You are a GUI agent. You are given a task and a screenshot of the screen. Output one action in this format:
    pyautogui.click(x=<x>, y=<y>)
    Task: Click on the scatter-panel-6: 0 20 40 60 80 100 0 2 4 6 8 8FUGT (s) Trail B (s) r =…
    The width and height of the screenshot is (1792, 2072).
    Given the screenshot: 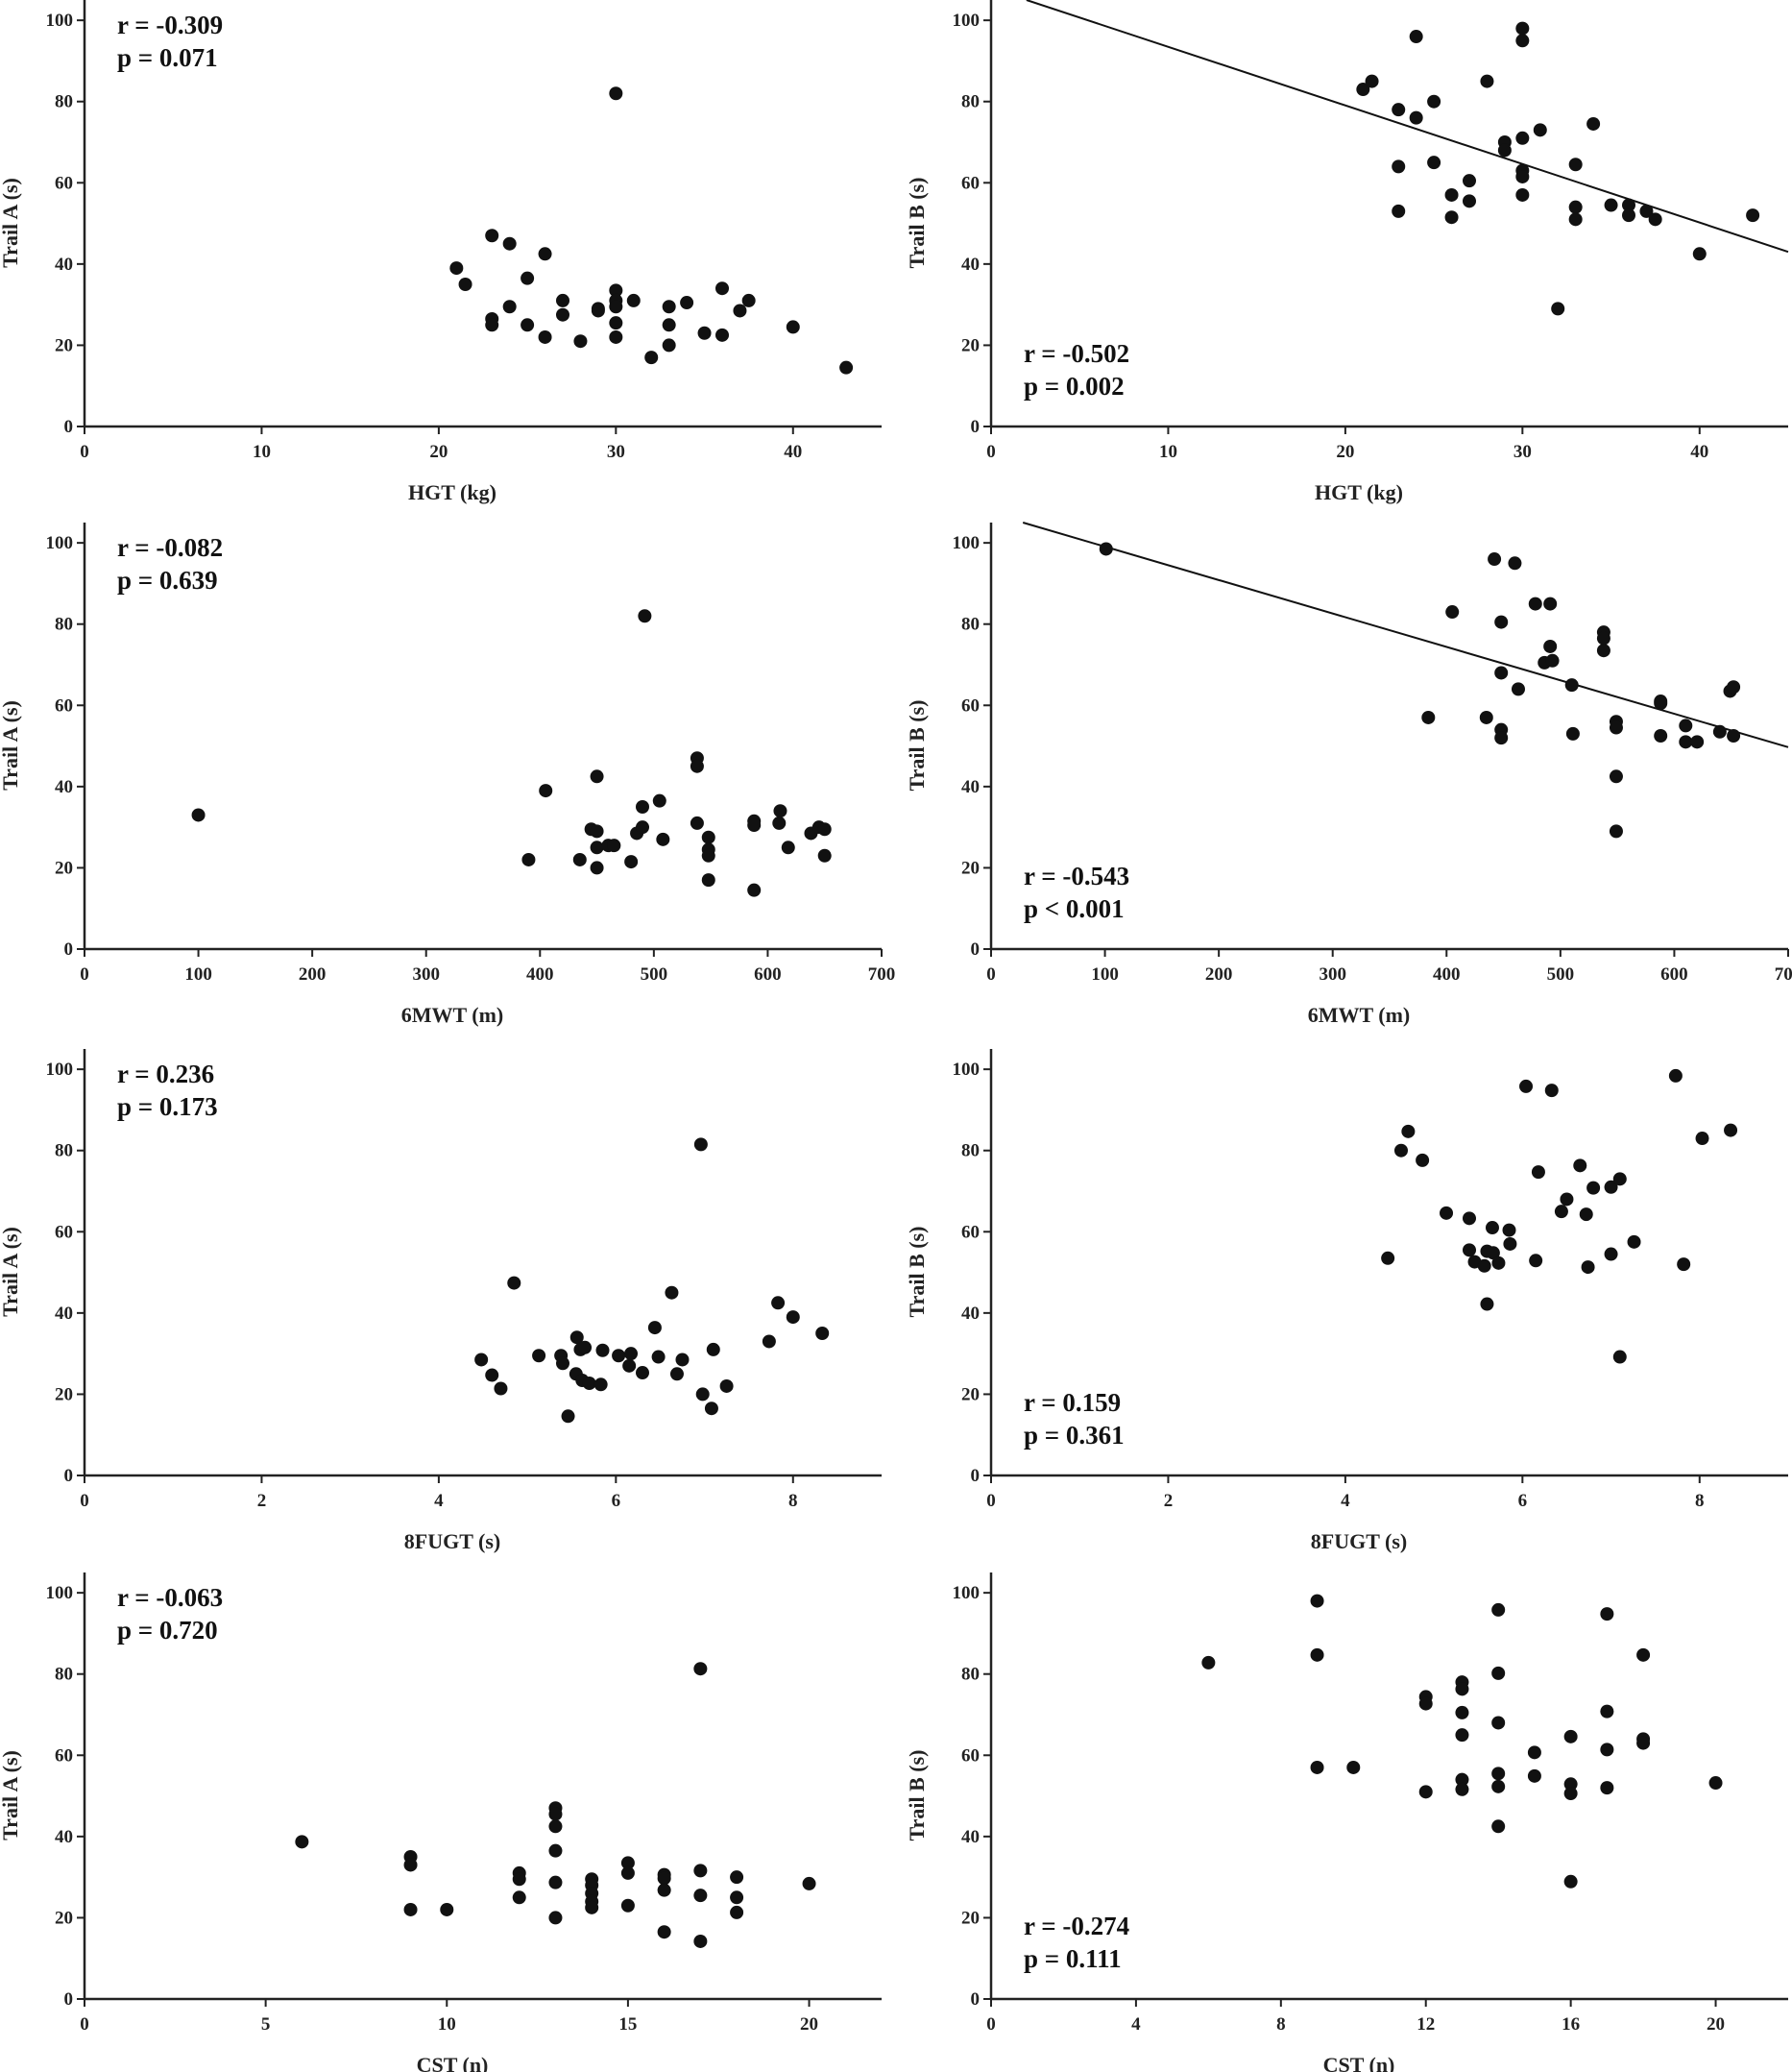 What is the action you would take?
    pyautogui.click(x=1346, y=1301)
    